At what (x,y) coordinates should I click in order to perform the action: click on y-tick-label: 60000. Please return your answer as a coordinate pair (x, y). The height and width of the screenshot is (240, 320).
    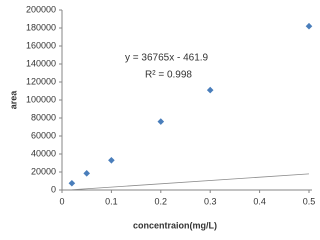
    Looking at the image, I should click on (43, 135).